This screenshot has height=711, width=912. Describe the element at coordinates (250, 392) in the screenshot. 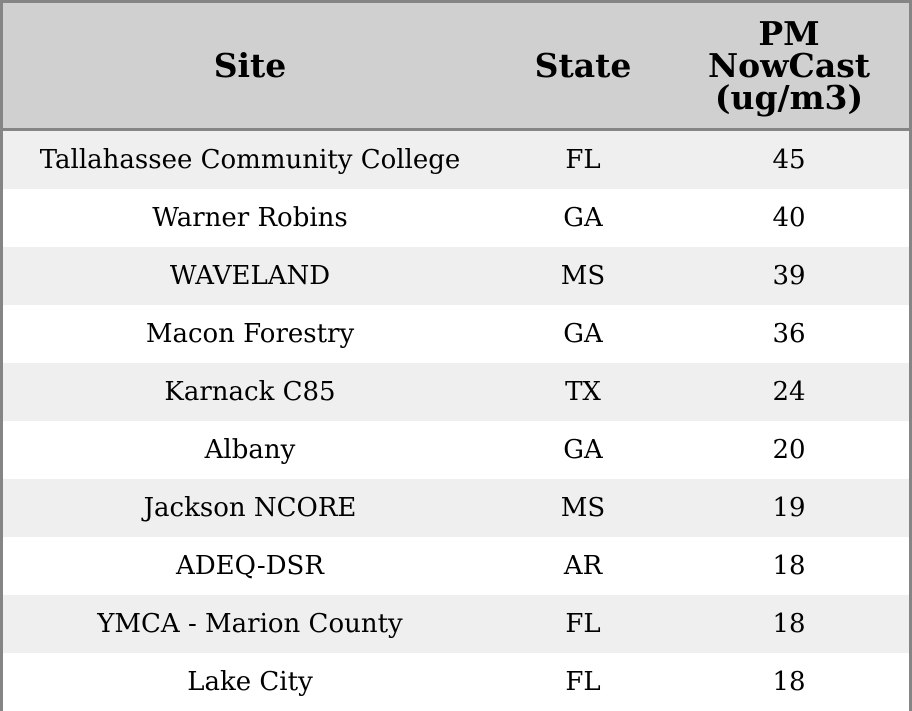

I see `cell-site: Karnack C85` at that location.